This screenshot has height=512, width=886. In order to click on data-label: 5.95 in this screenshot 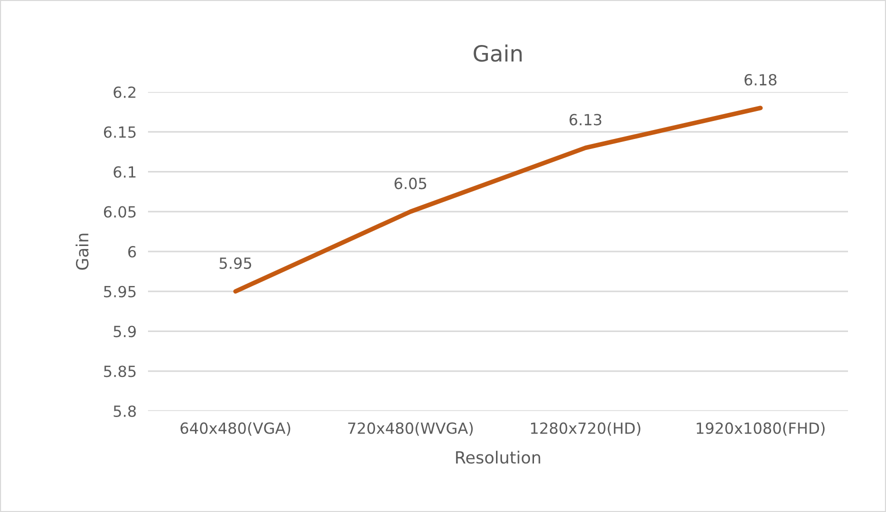, I will do `click(236, 263)`.